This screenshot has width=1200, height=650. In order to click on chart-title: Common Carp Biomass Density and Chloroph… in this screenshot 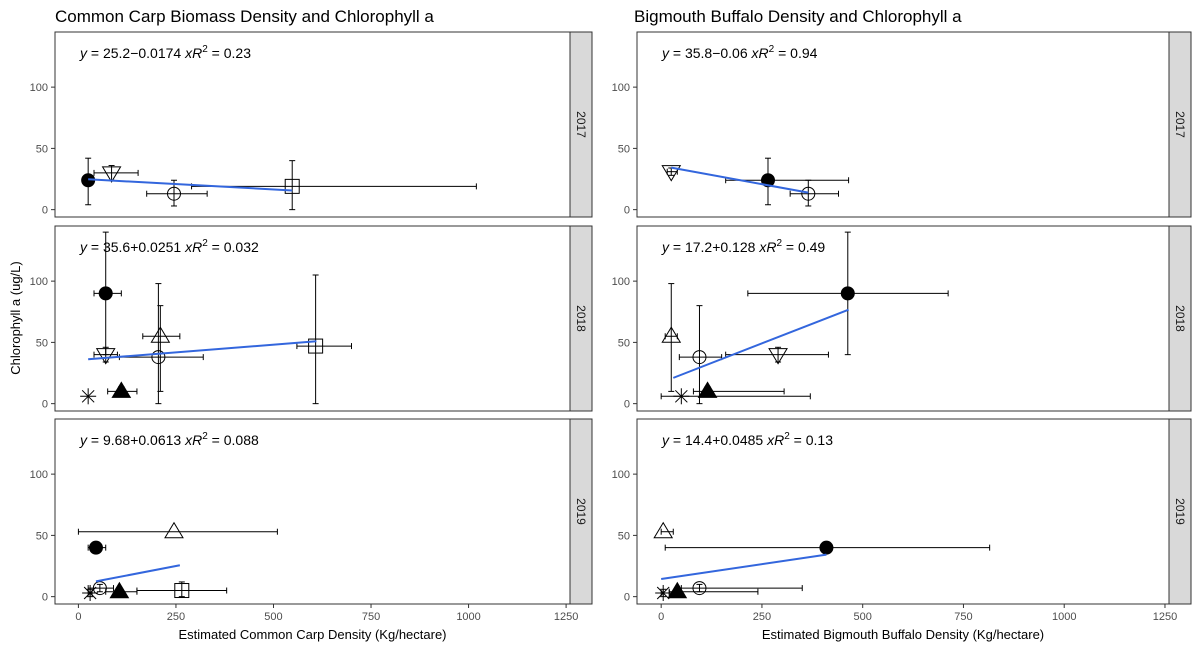, I will do `click(244, 16)`.